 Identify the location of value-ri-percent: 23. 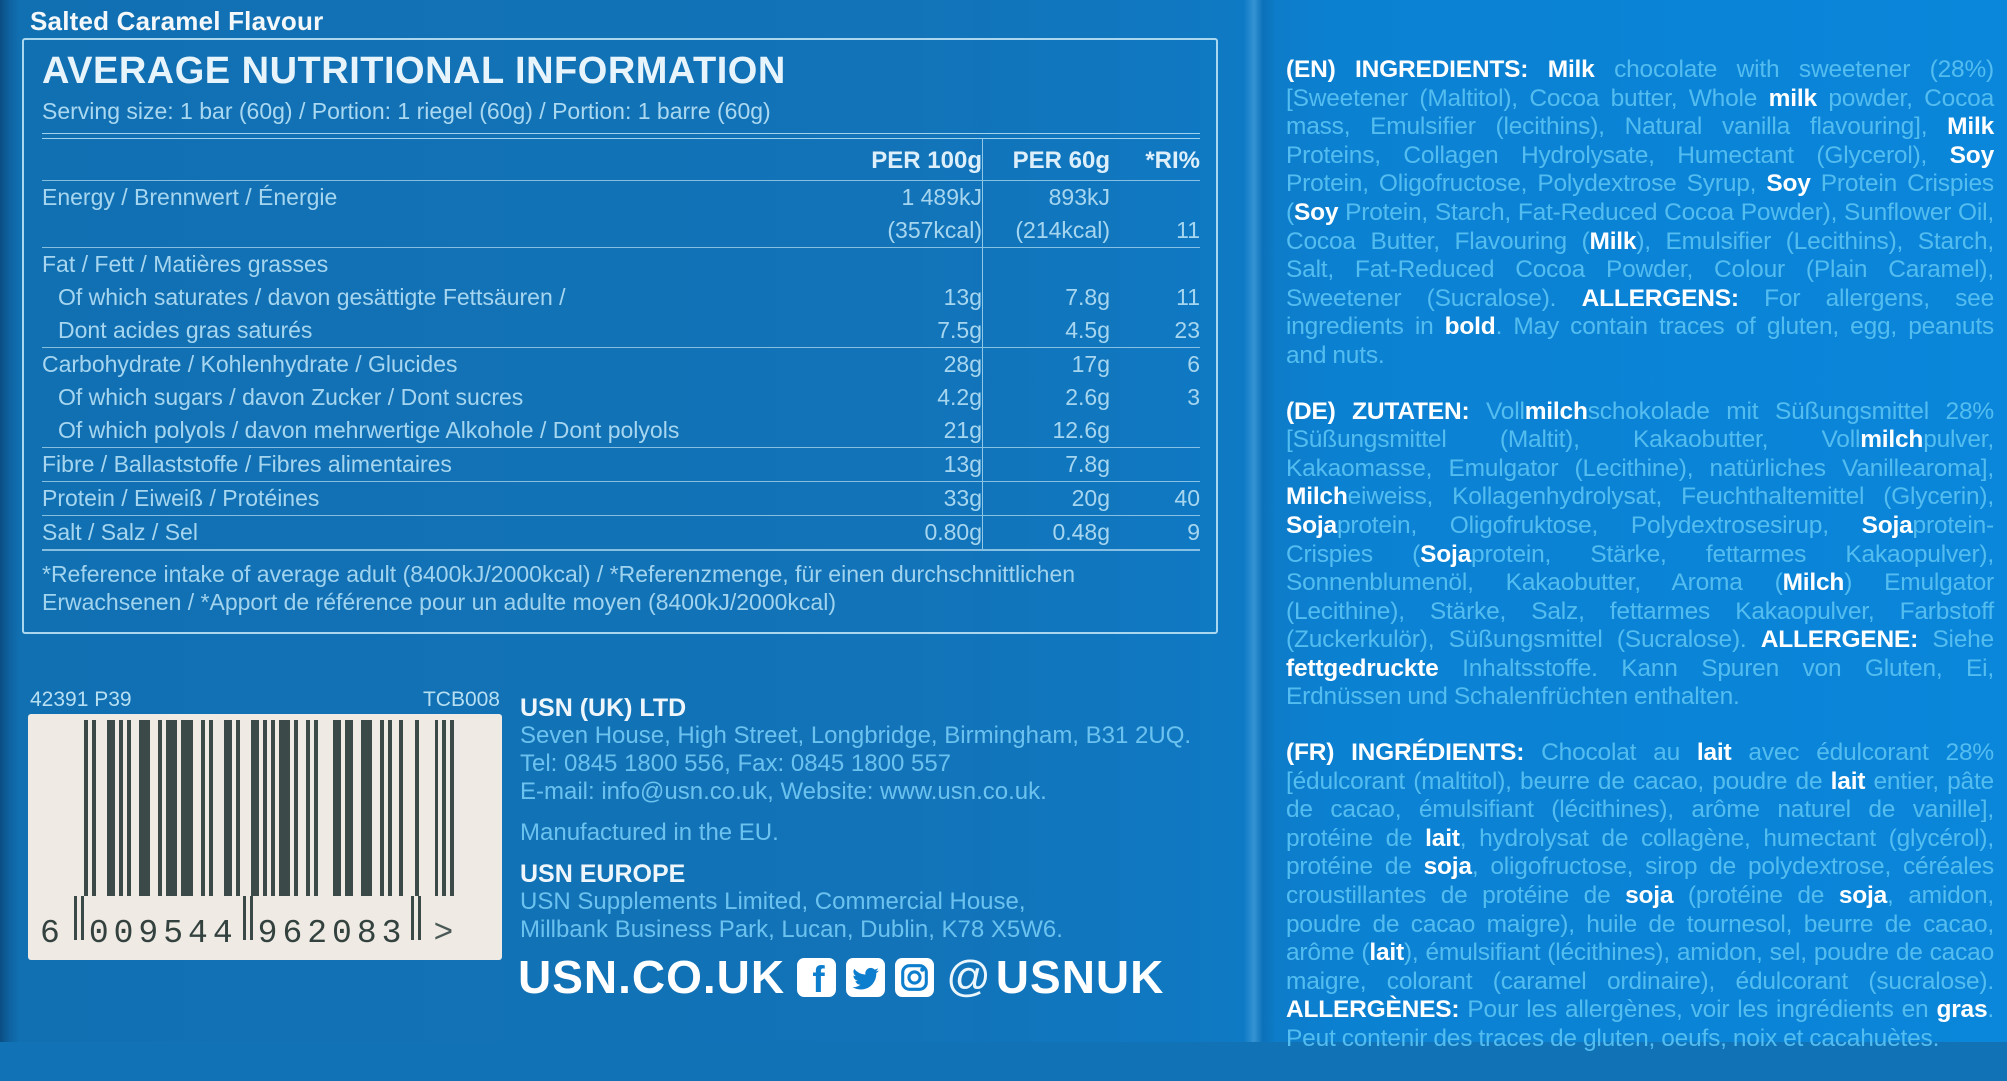
(1187, 330).